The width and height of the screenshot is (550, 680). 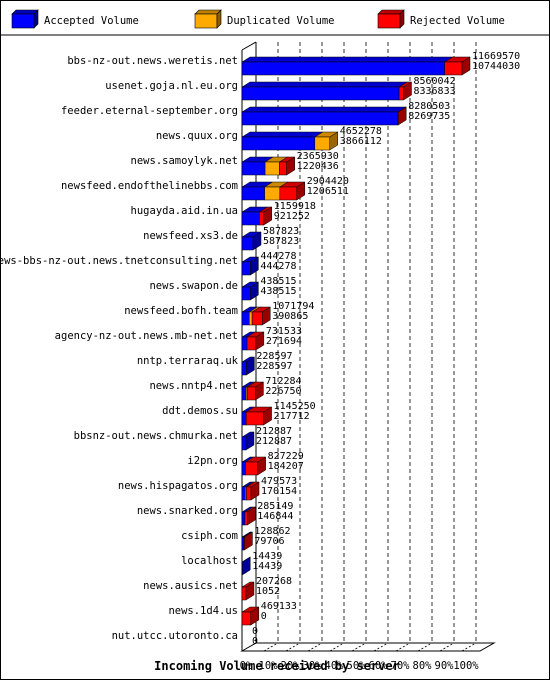 I want to click on value-total: 827229, so click(x=286, y=456).